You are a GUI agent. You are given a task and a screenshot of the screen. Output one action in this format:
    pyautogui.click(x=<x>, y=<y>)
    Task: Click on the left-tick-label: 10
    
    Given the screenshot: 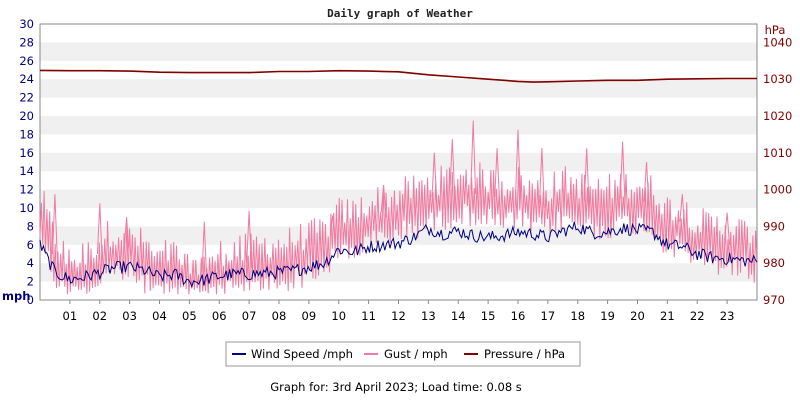 What is the action you would take?
    pyautogui.click(x=26, y=208)
    